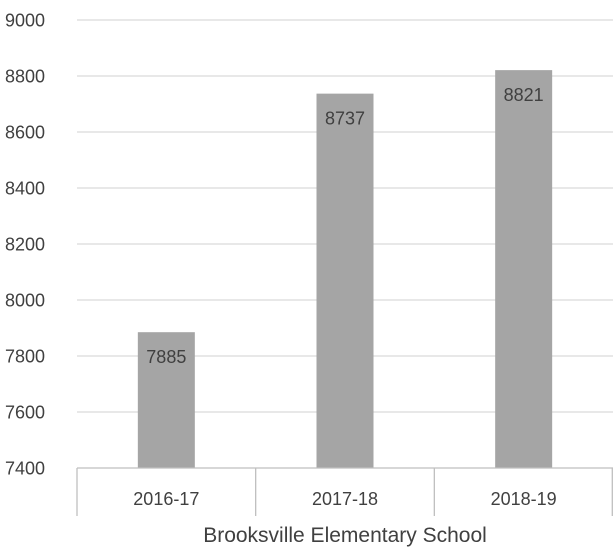 This screenshot has width=613, height=552. I want to click on y-tick-label: 8200, so click(25, 245).